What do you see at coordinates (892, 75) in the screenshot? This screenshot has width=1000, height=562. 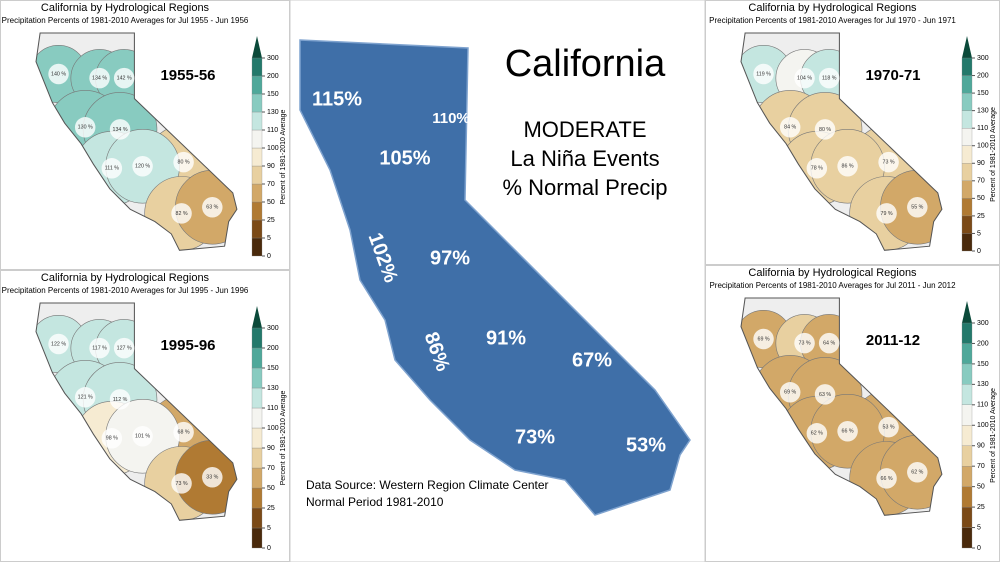 I see `year-label: 1970-71` at bounding box center [892, 75].